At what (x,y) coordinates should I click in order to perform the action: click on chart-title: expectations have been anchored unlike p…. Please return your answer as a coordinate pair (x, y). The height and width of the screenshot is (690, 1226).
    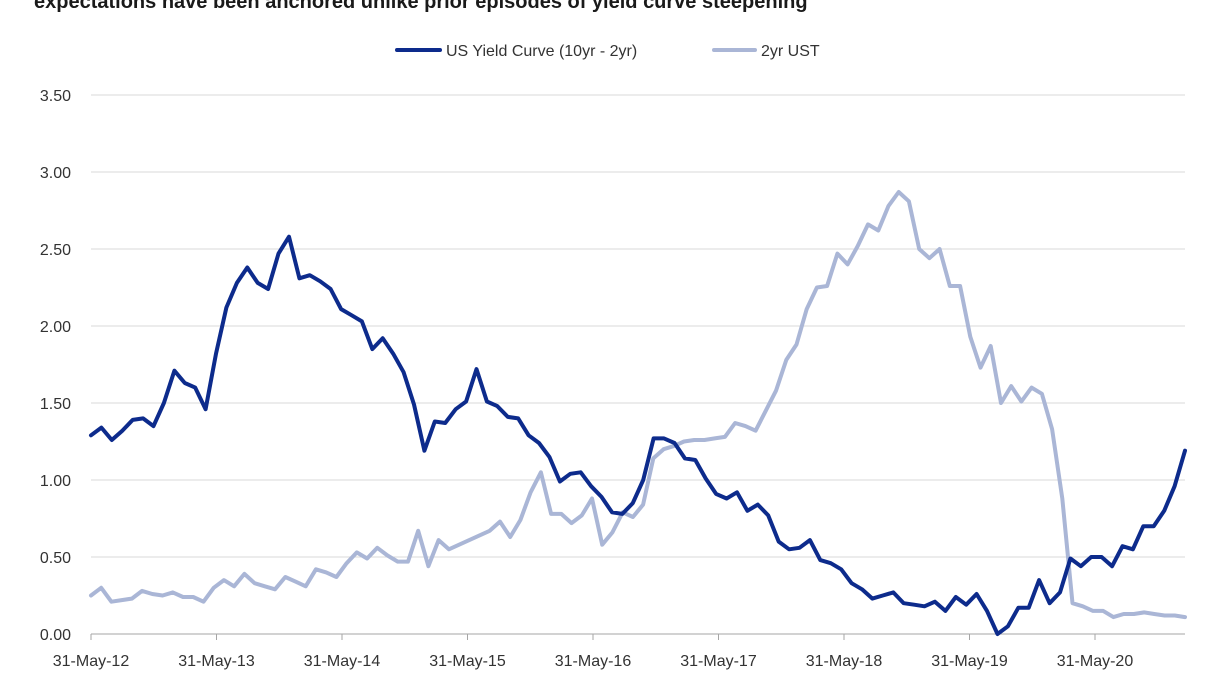
    Looking at the image, I should click on (421, 6).